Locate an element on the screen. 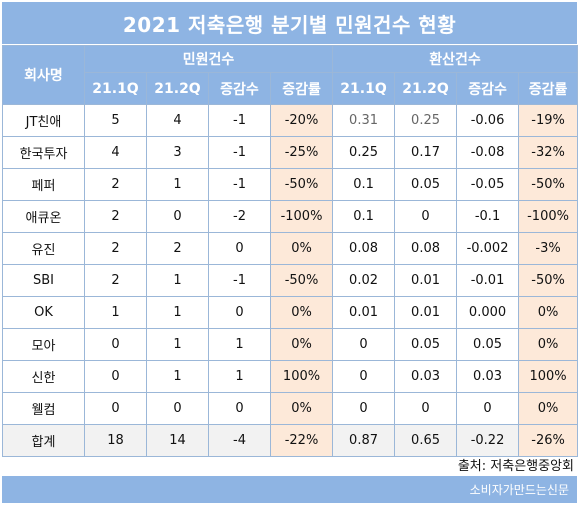 The image size is (580, 508). company-name-cell: 페퍼 is located at coordinates (43, 184).